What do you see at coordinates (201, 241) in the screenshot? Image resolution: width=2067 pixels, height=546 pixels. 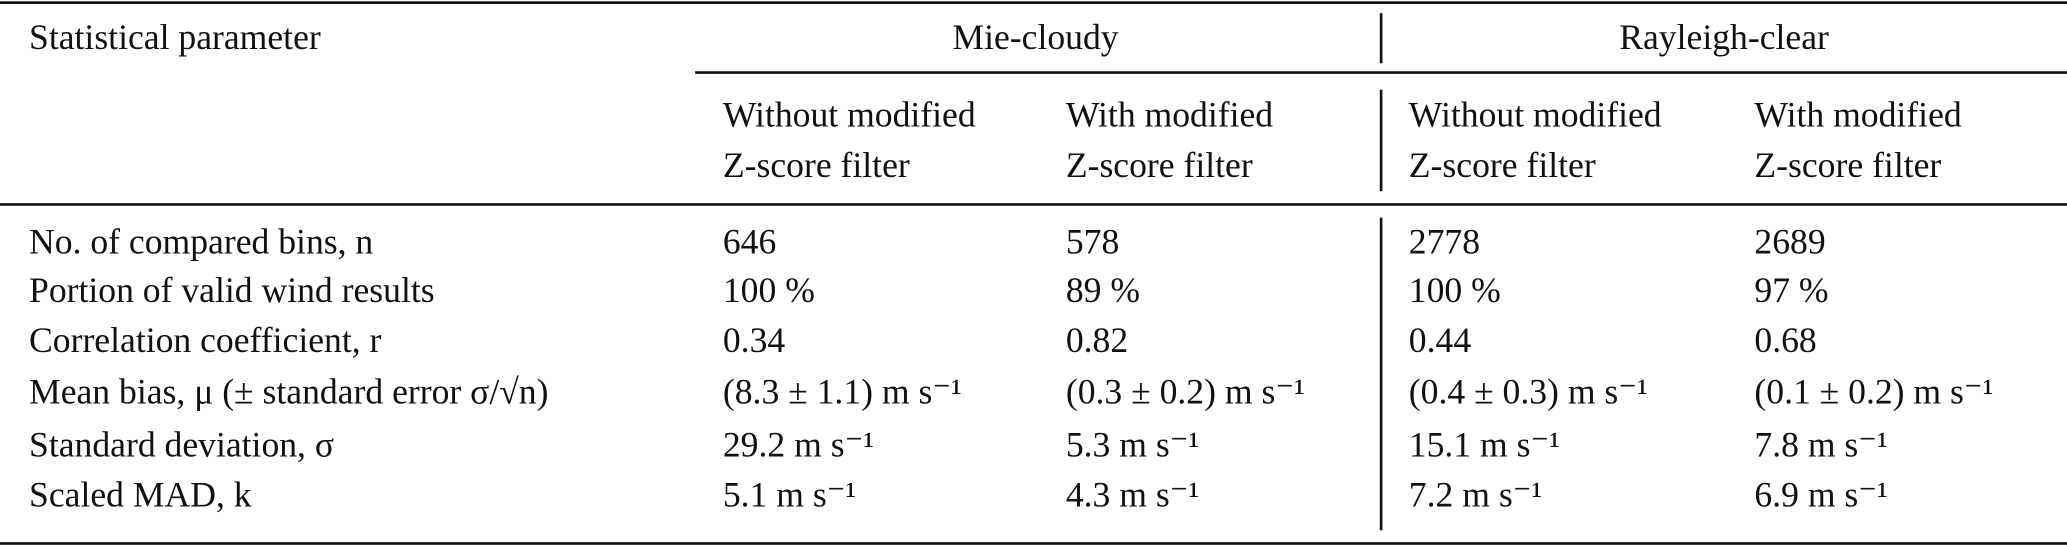 I see `row-label: No. of compared bins, n` at bounding box center [201, 241].